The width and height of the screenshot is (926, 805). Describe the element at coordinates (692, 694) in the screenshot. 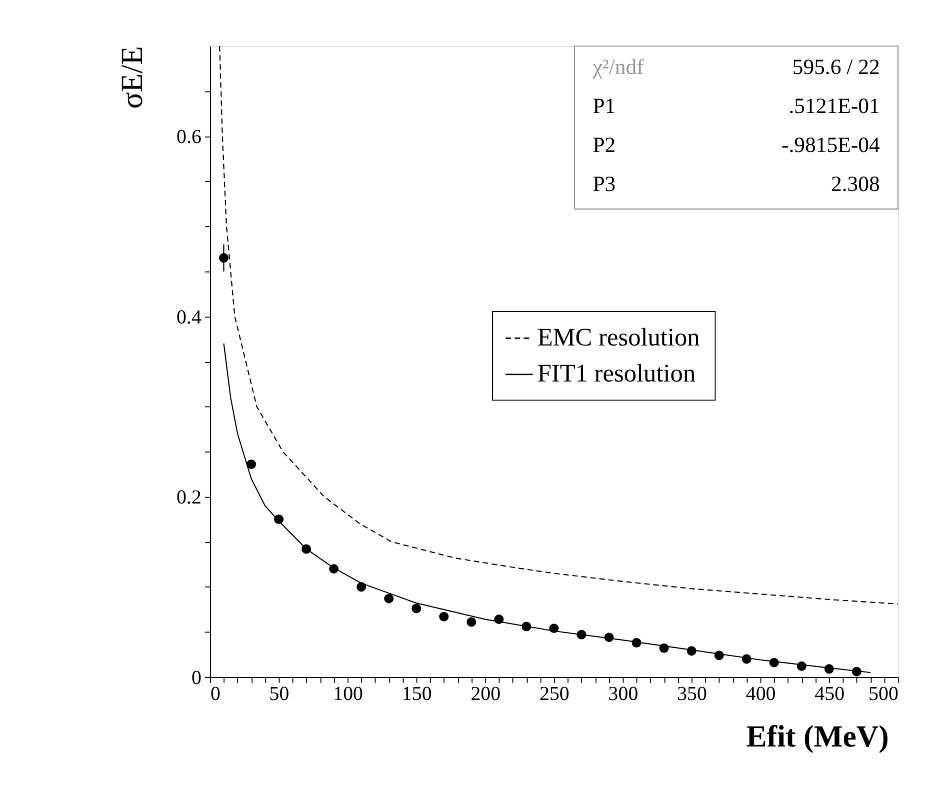

I see `x-tick-label: 350` at that location.